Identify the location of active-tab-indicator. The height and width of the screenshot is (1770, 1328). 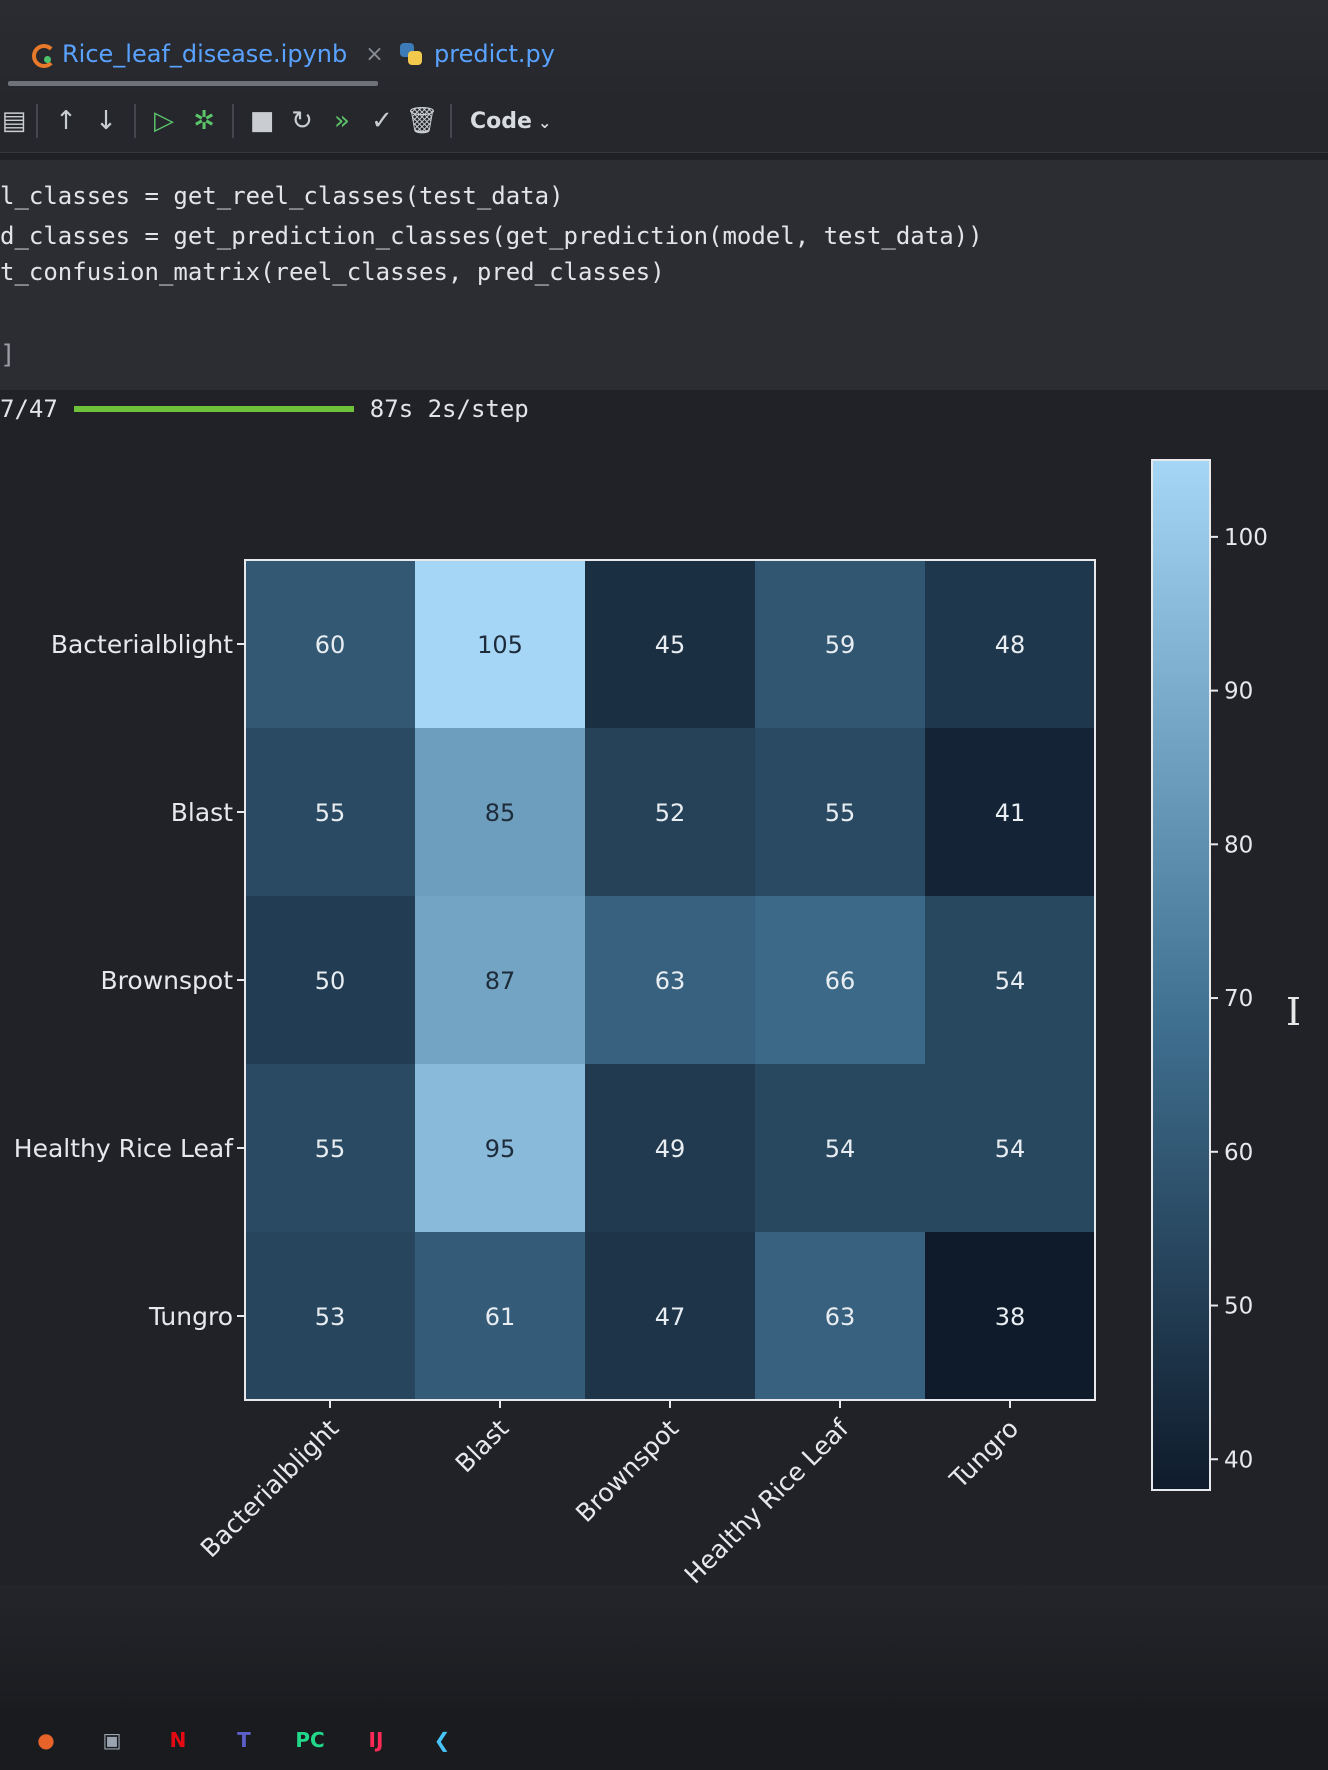
(193, 83).